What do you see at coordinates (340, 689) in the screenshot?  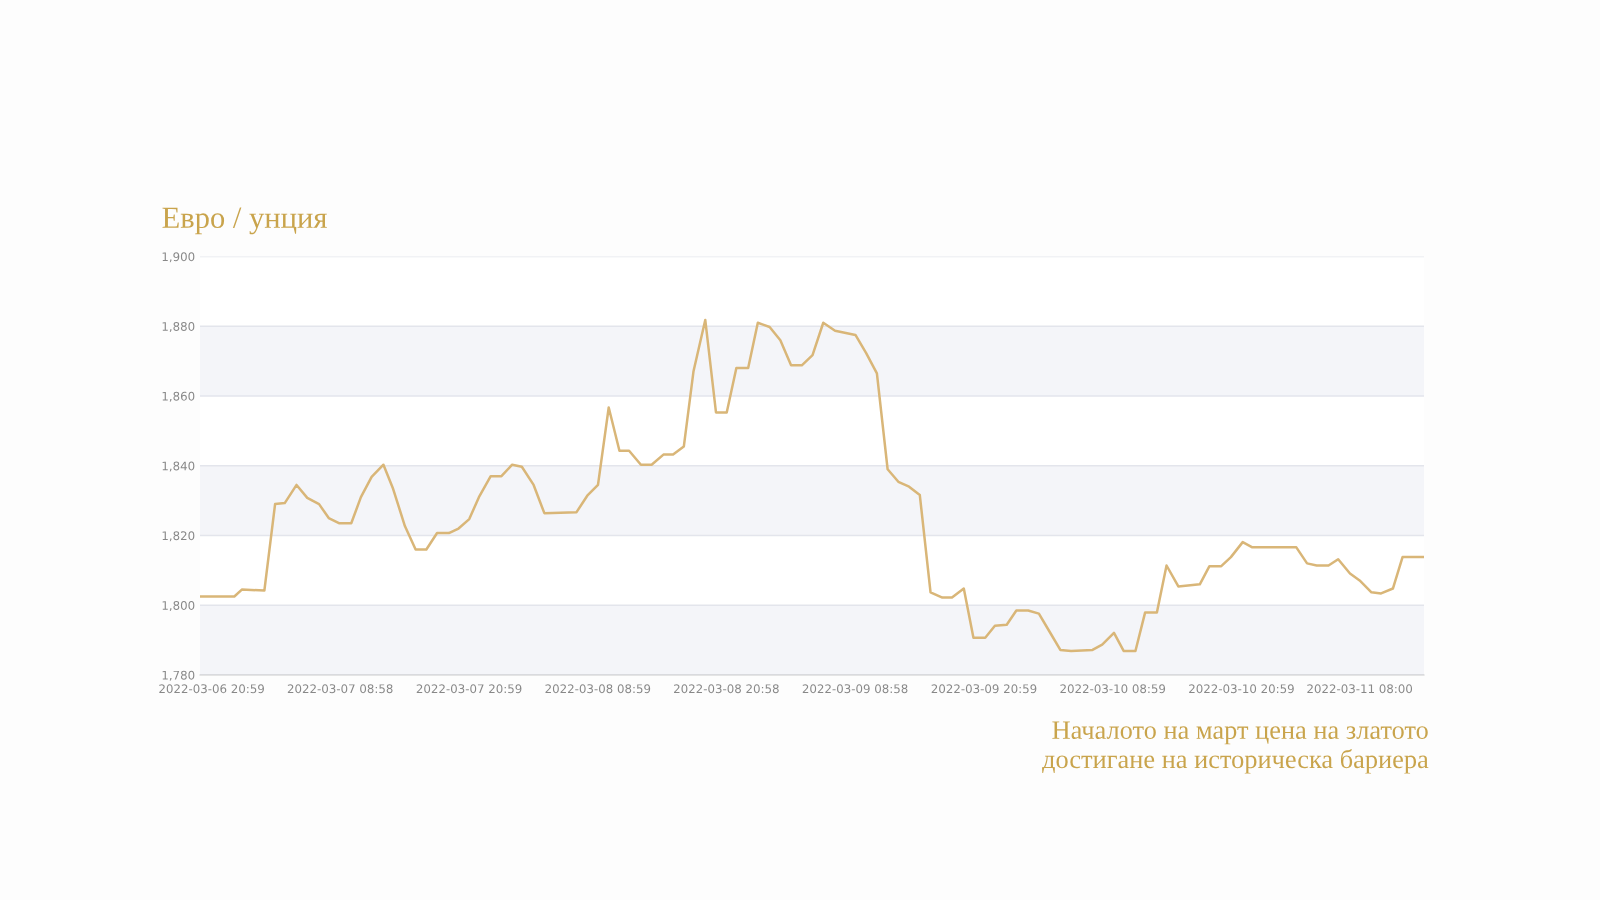 I see `x-tick-label: 2022-03-07 08:58` at bounding box center [340, 689].